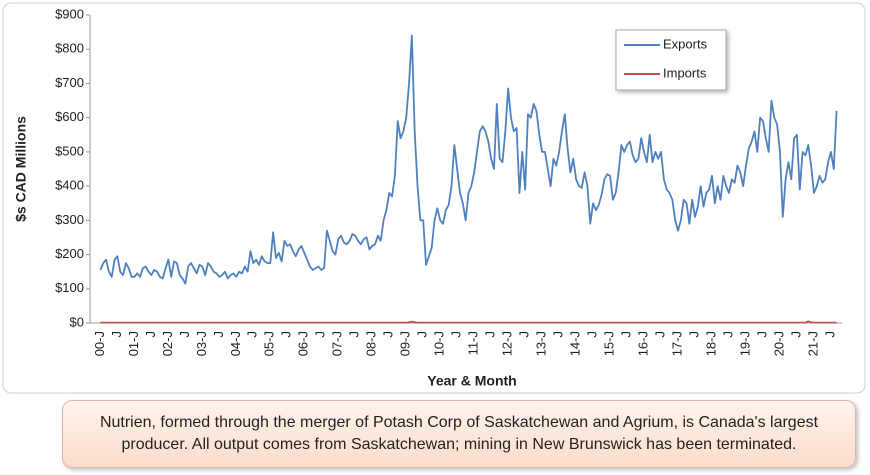 The width and height of the screenshot is (870, 475). I want to click on y-tick-label: $200, so click(69, 253).